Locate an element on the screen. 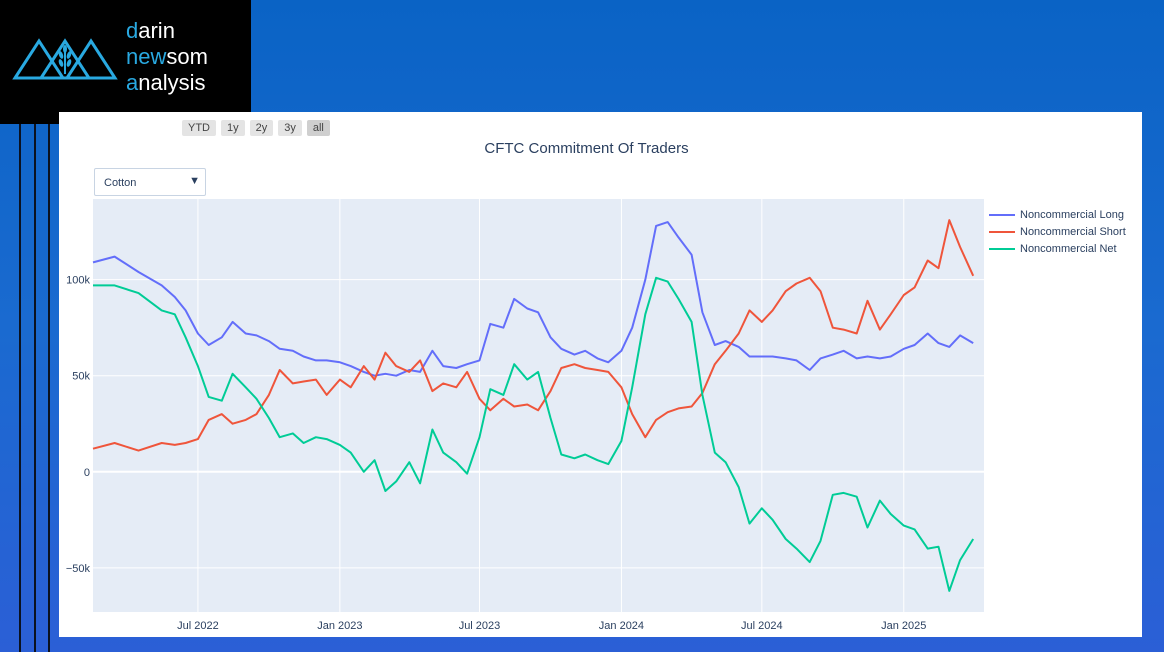  range-button-3y: 3y is located at coordinates (290, 128).